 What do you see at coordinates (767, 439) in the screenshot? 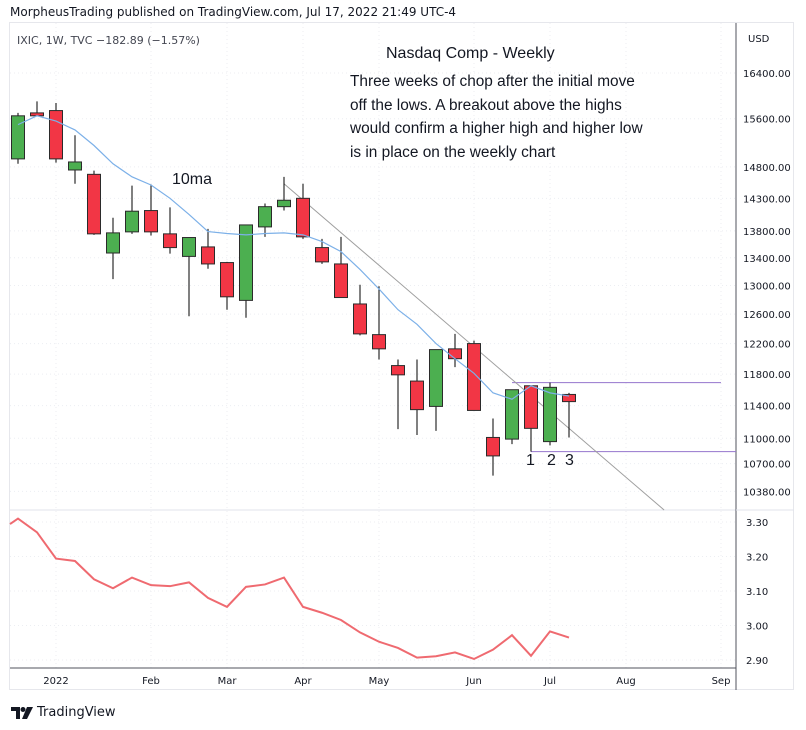
I see `price-tick-label: 11000.00` at bounding box center [767, 439].